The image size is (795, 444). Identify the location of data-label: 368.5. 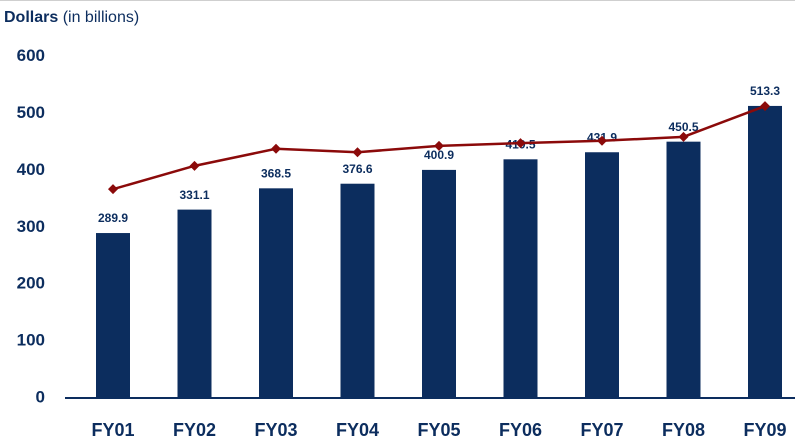
(276, 173).